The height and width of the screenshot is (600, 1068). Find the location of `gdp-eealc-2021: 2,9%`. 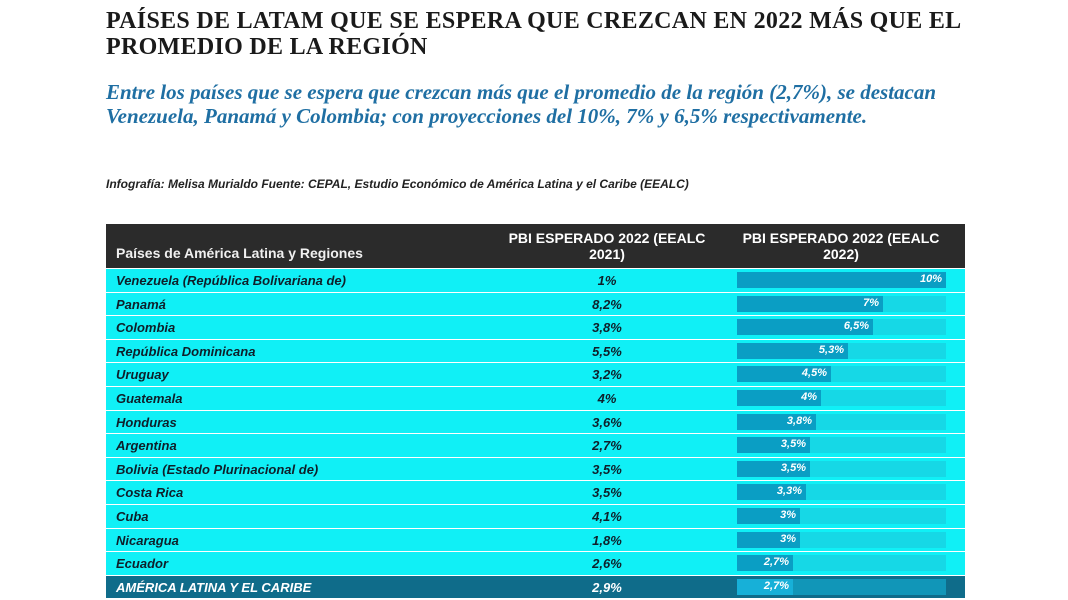

gdp-eealc-2021: 2,9% is located at coordinates (607, 587).